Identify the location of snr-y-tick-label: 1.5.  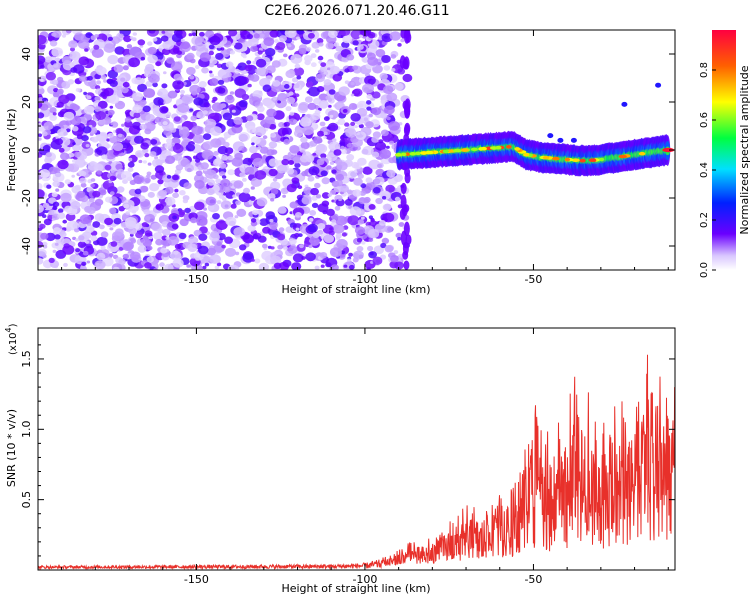
(26, 359).